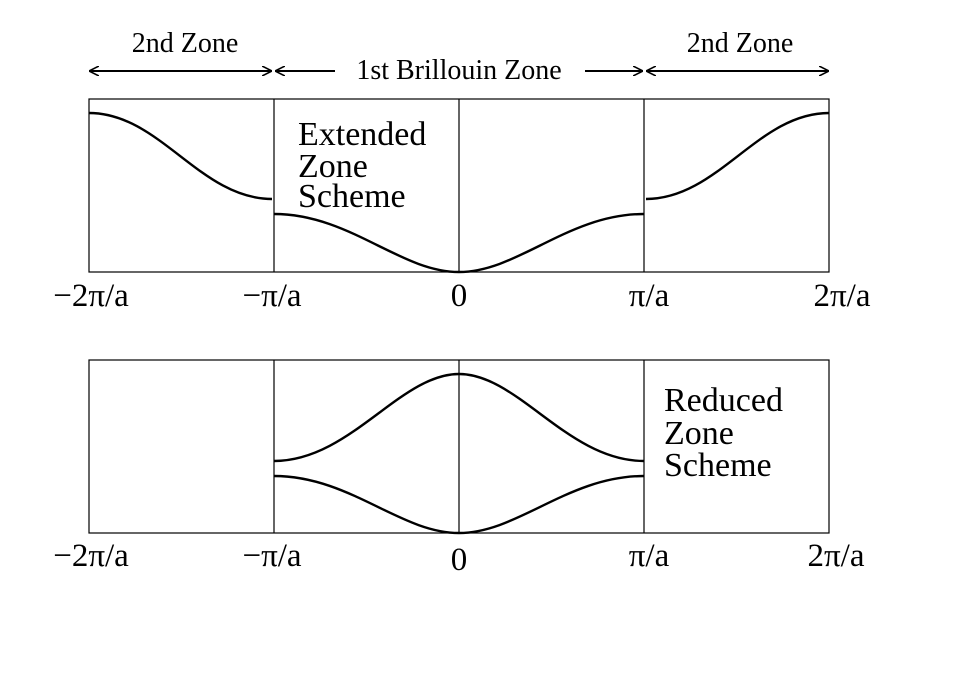 The height and width of the screenshot is (677, 958). Describe the element at coordinates (91, 556) in the screenshot. I see `reduced-tick-minus-2pi: −2π/a` at that location.